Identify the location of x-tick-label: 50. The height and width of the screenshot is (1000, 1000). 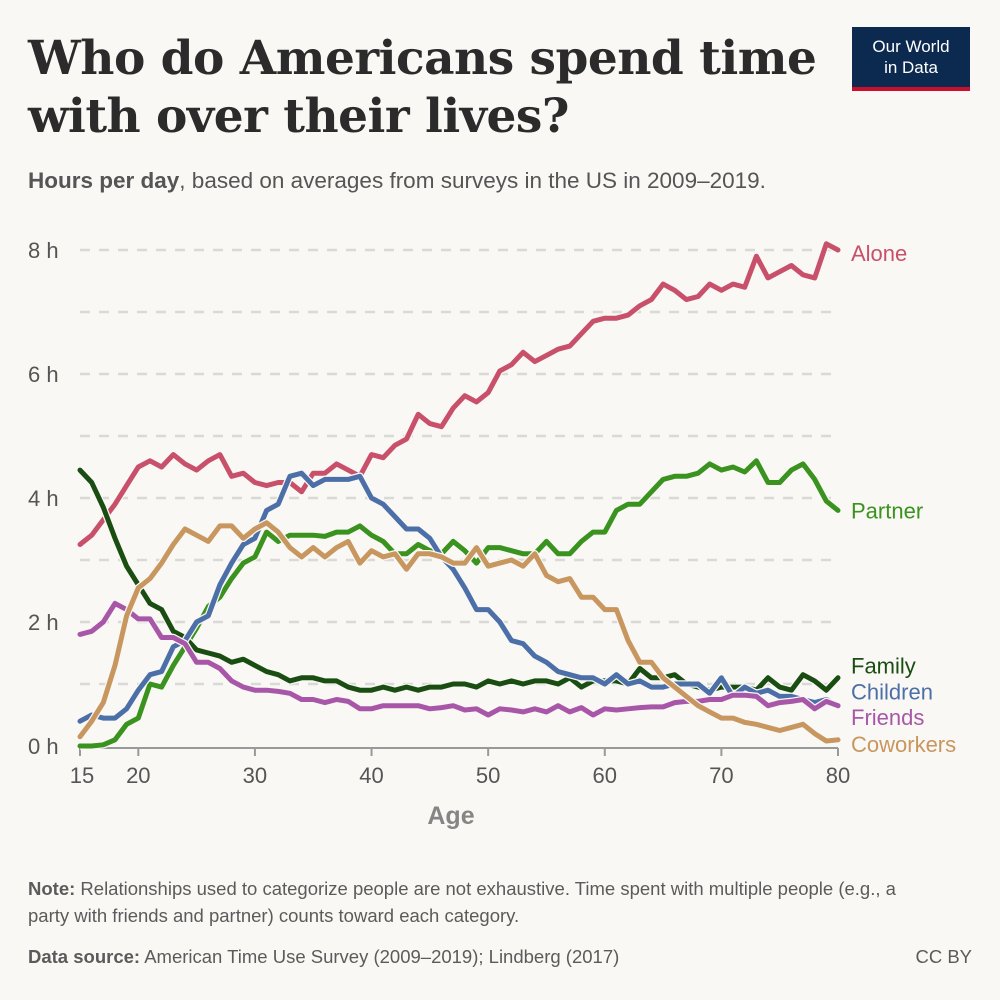
(488, 775).